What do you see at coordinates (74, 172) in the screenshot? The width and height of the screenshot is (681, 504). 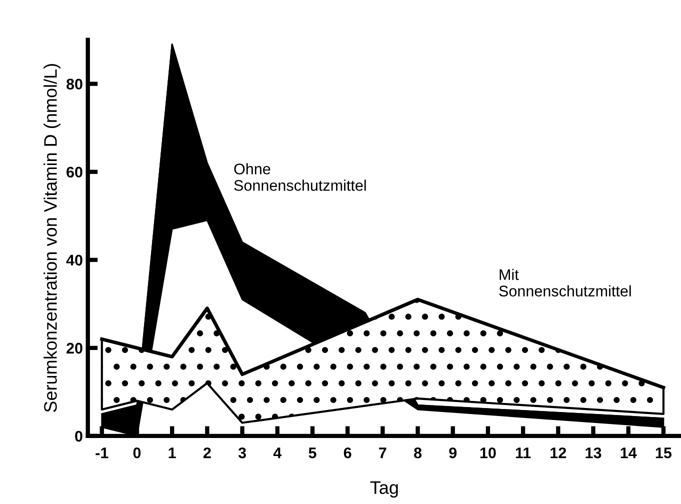 I see `y-tick-label: 60` at bounding box center [74, 172].